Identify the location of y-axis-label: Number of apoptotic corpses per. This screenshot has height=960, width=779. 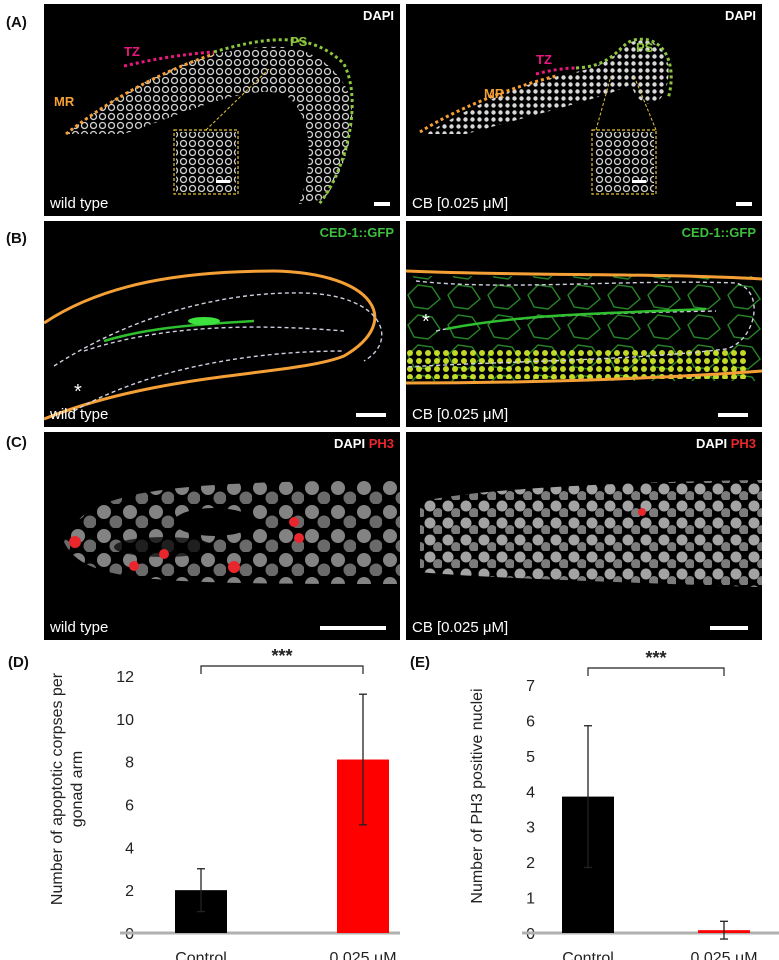
(57, 788).